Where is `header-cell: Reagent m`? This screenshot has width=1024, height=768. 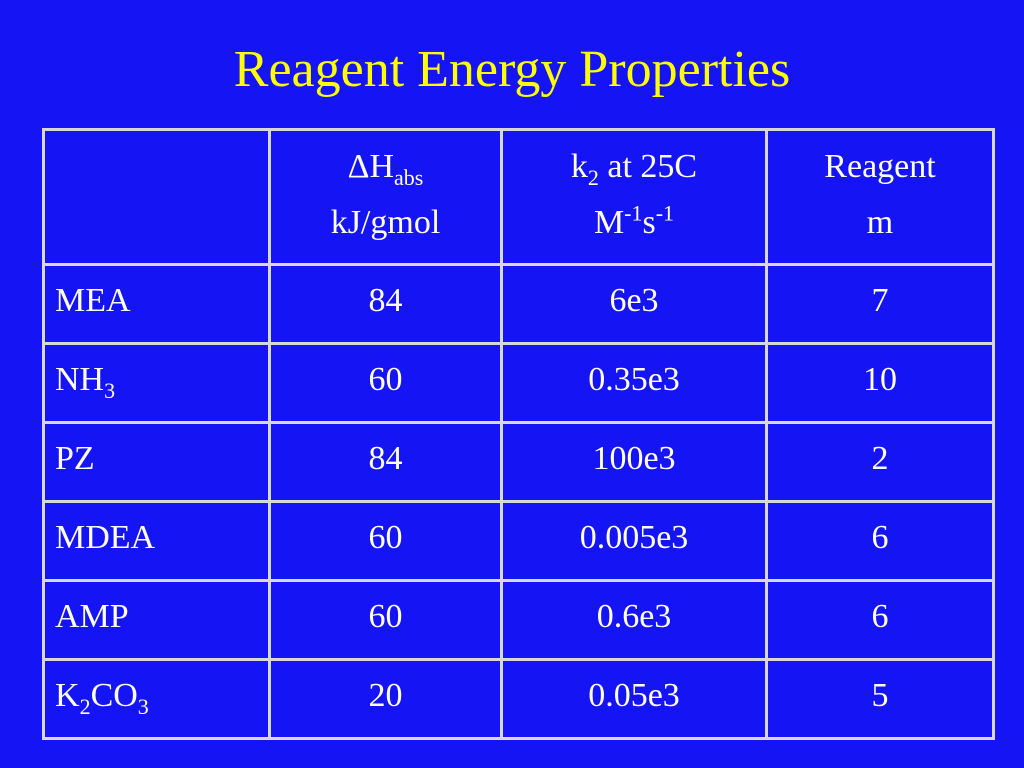
header-cell: Reagent m is located at coordinates (880, 197).